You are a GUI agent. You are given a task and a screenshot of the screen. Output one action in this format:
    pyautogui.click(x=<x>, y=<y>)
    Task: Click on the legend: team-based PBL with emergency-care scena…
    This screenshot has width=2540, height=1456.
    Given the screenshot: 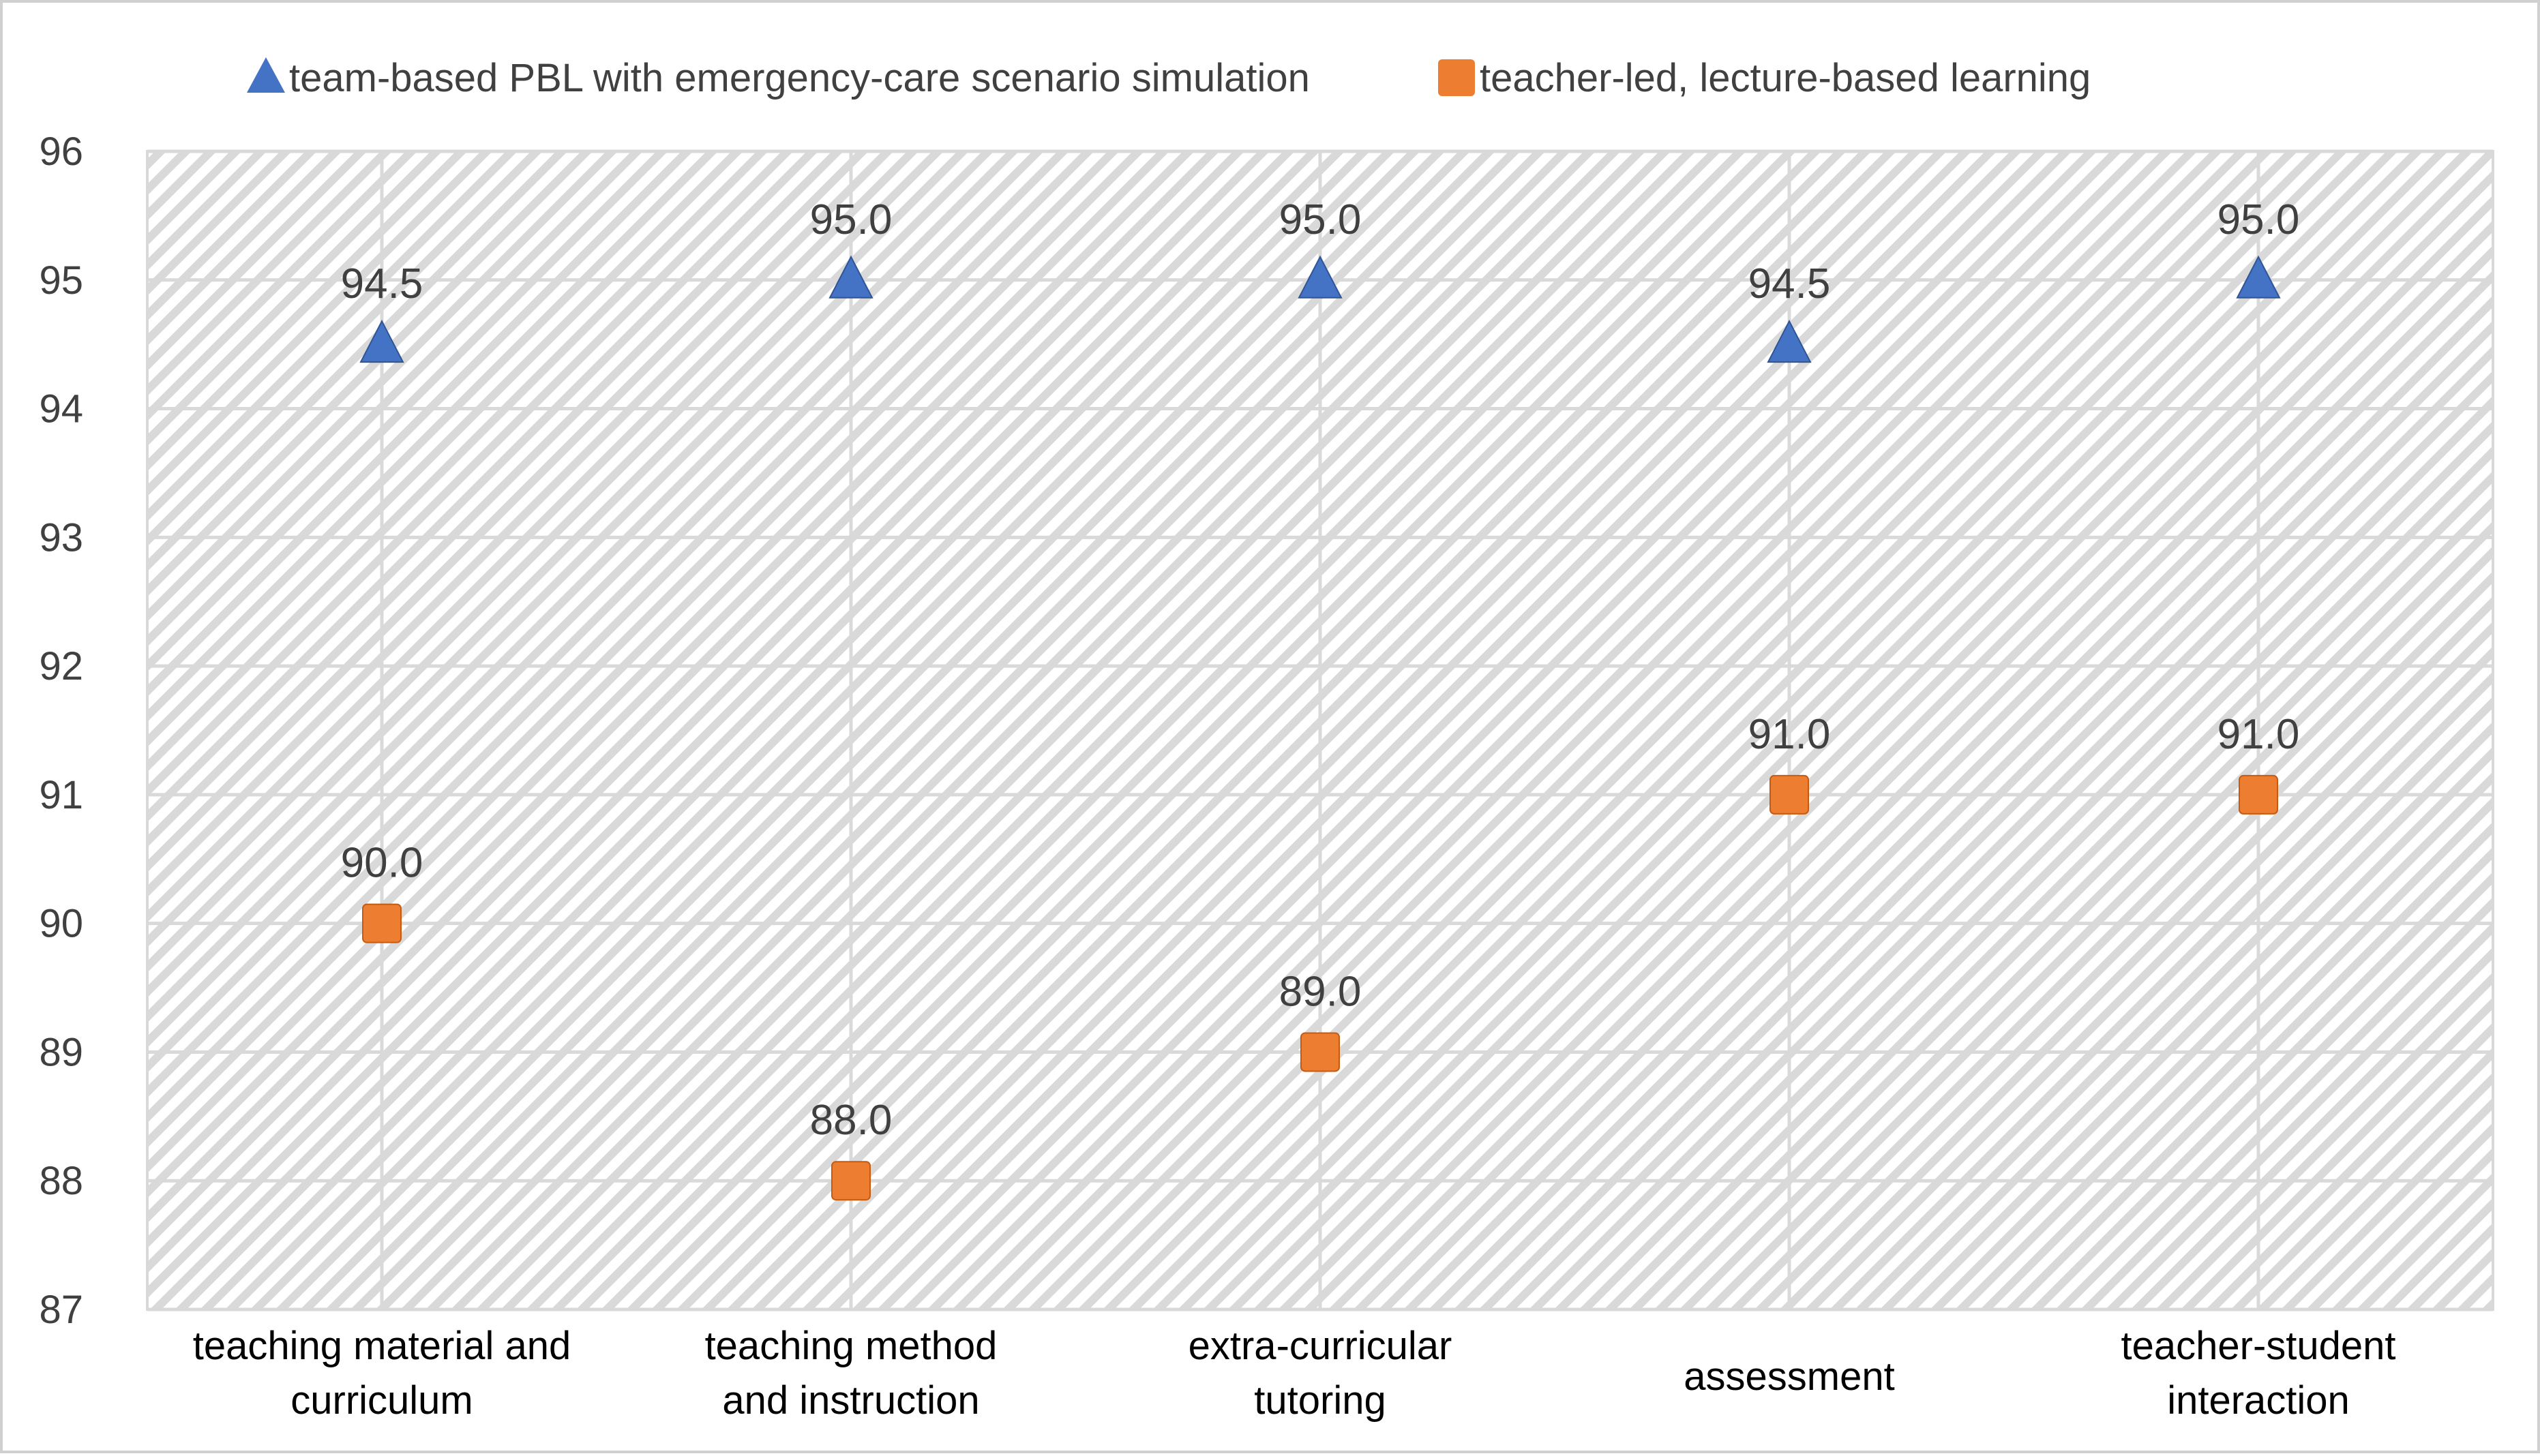 What is the action you would take?
    pyautogui.click(x=1169, y=78)
    